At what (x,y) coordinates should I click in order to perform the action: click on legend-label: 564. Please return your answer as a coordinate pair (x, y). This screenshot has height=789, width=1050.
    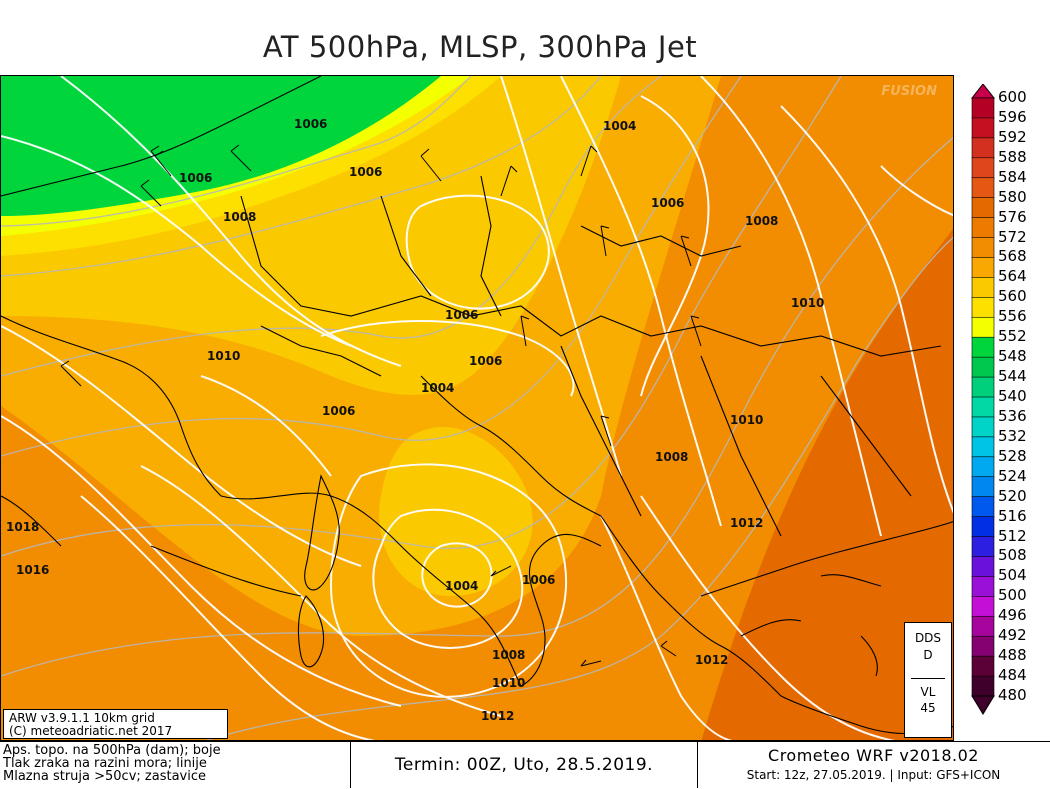
    Looking at the image, I should click on (1012, 276).